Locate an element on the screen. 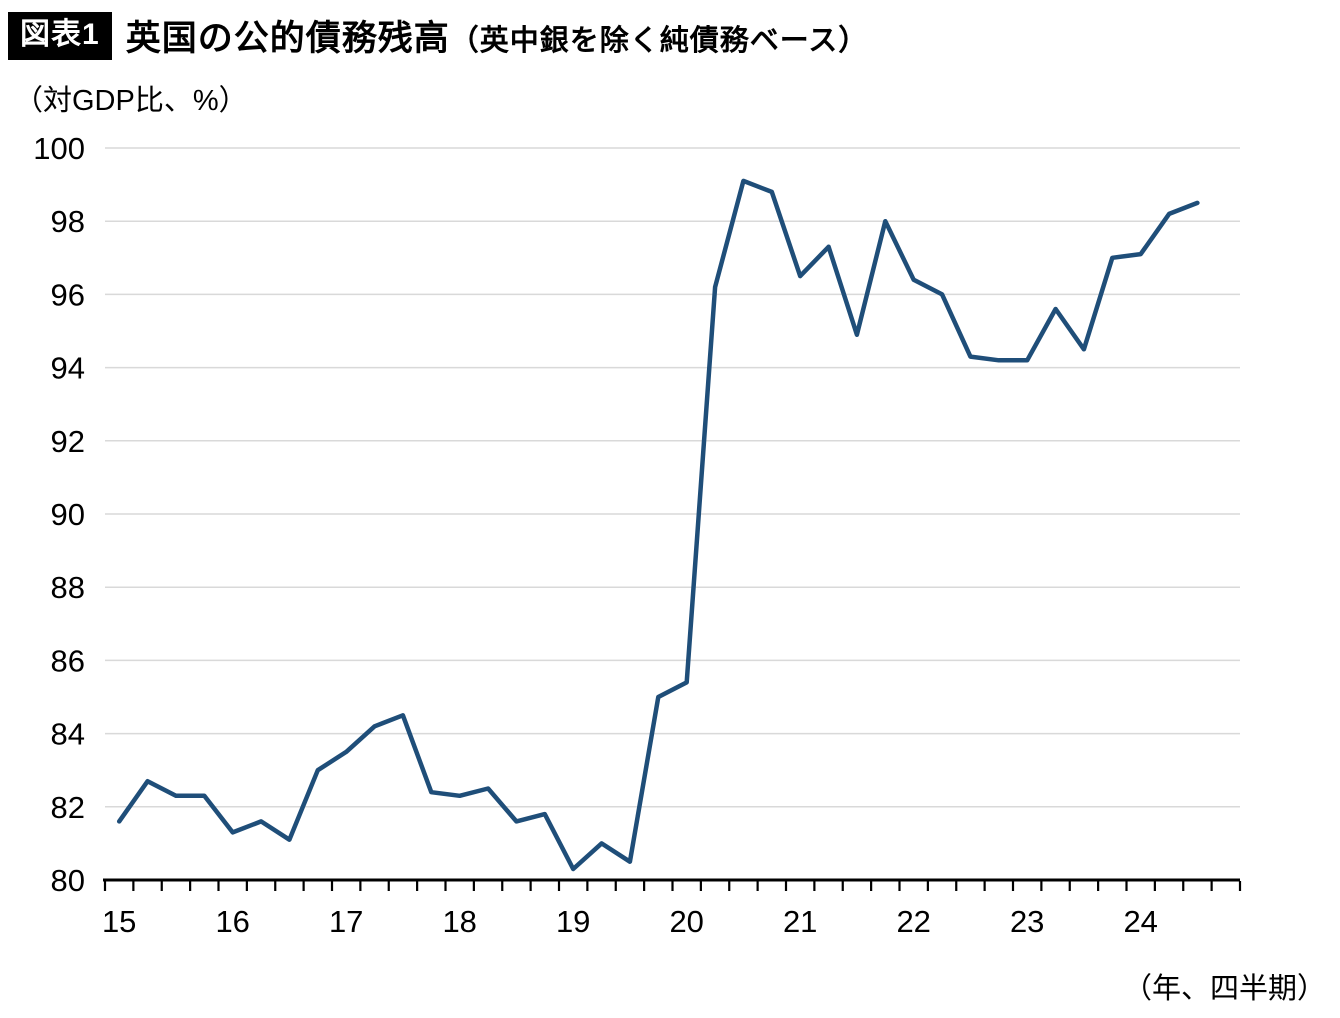 This screenshot has width=1340, height=1018. figure-header: 図表1 英国の公的債務残高（英中銀を除く純債務ベース） is located at coordinates (438, 35).